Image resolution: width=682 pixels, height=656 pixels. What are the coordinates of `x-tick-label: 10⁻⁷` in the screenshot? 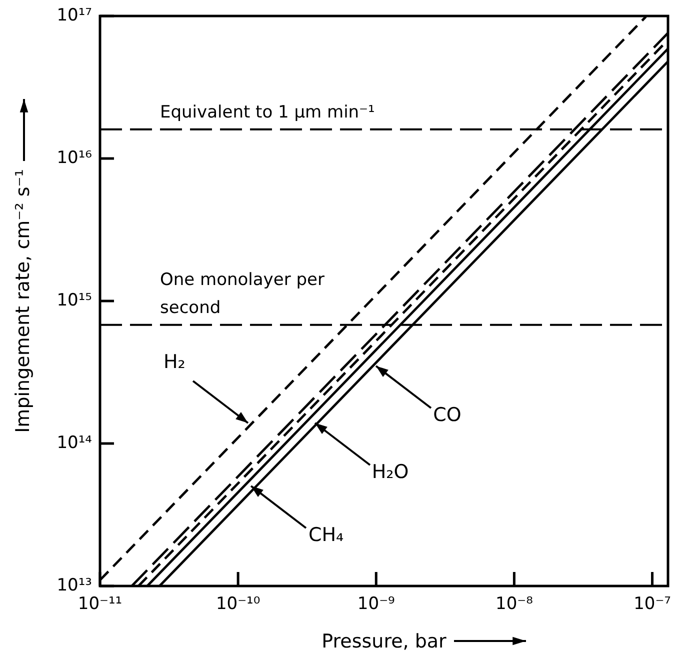 It's located at (653, 604).